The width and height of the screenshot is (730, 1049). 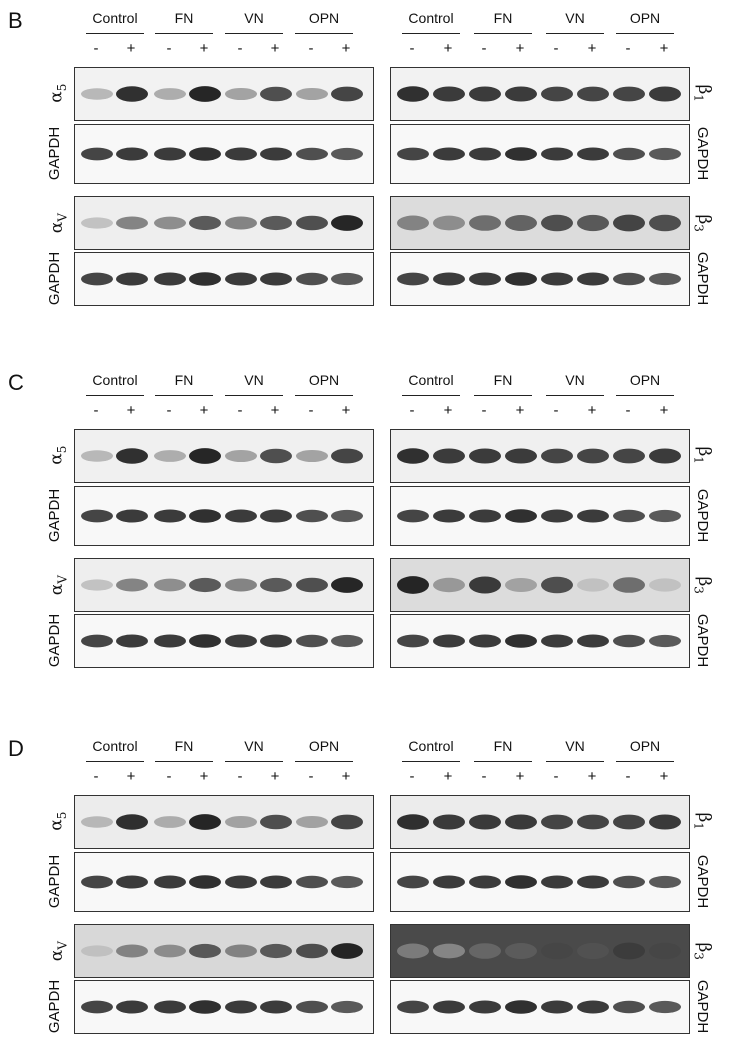 What do you see at coordinates (57, 455) in the screenshot?
I see `alpha5-label: α5` at bounding box center [57, 455].